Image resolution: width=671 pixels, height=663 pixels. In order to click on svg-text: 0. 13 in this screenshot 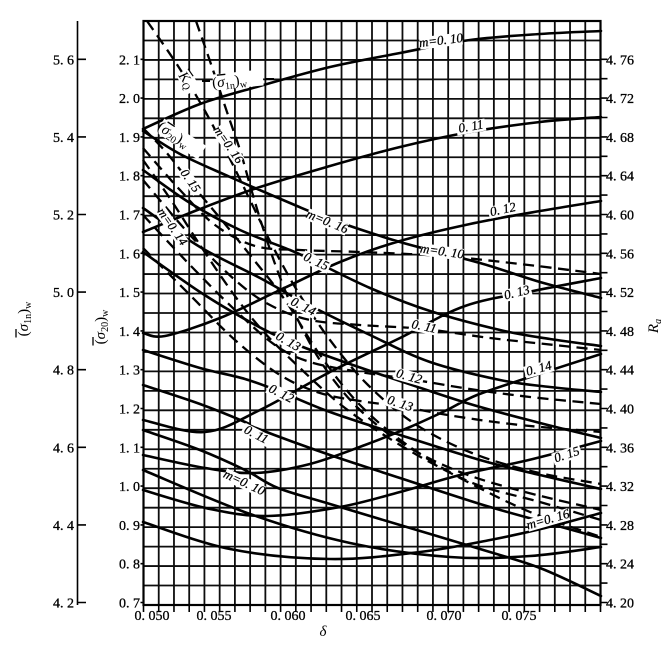, I will do `click(516, 291)`.